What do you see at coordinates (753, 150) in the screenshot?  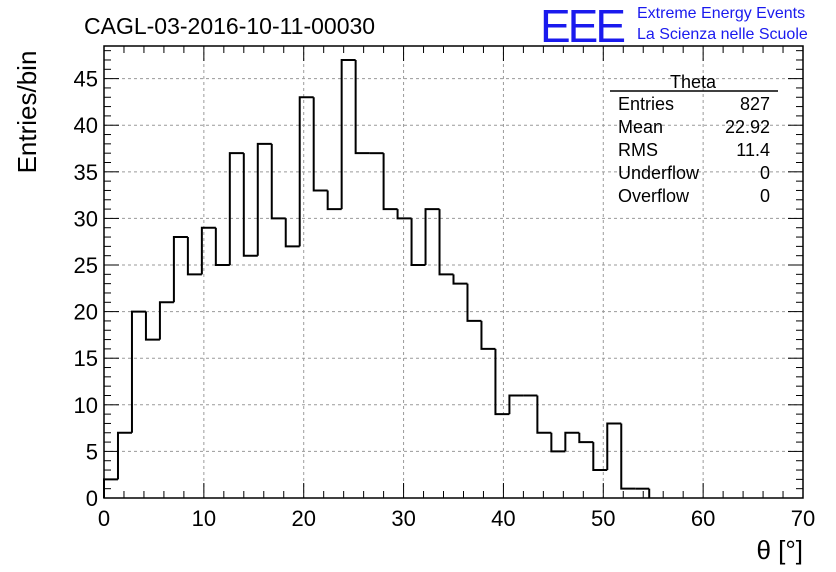 I see `stats-value-rms: 11.4` at bounding box center [753, 150].